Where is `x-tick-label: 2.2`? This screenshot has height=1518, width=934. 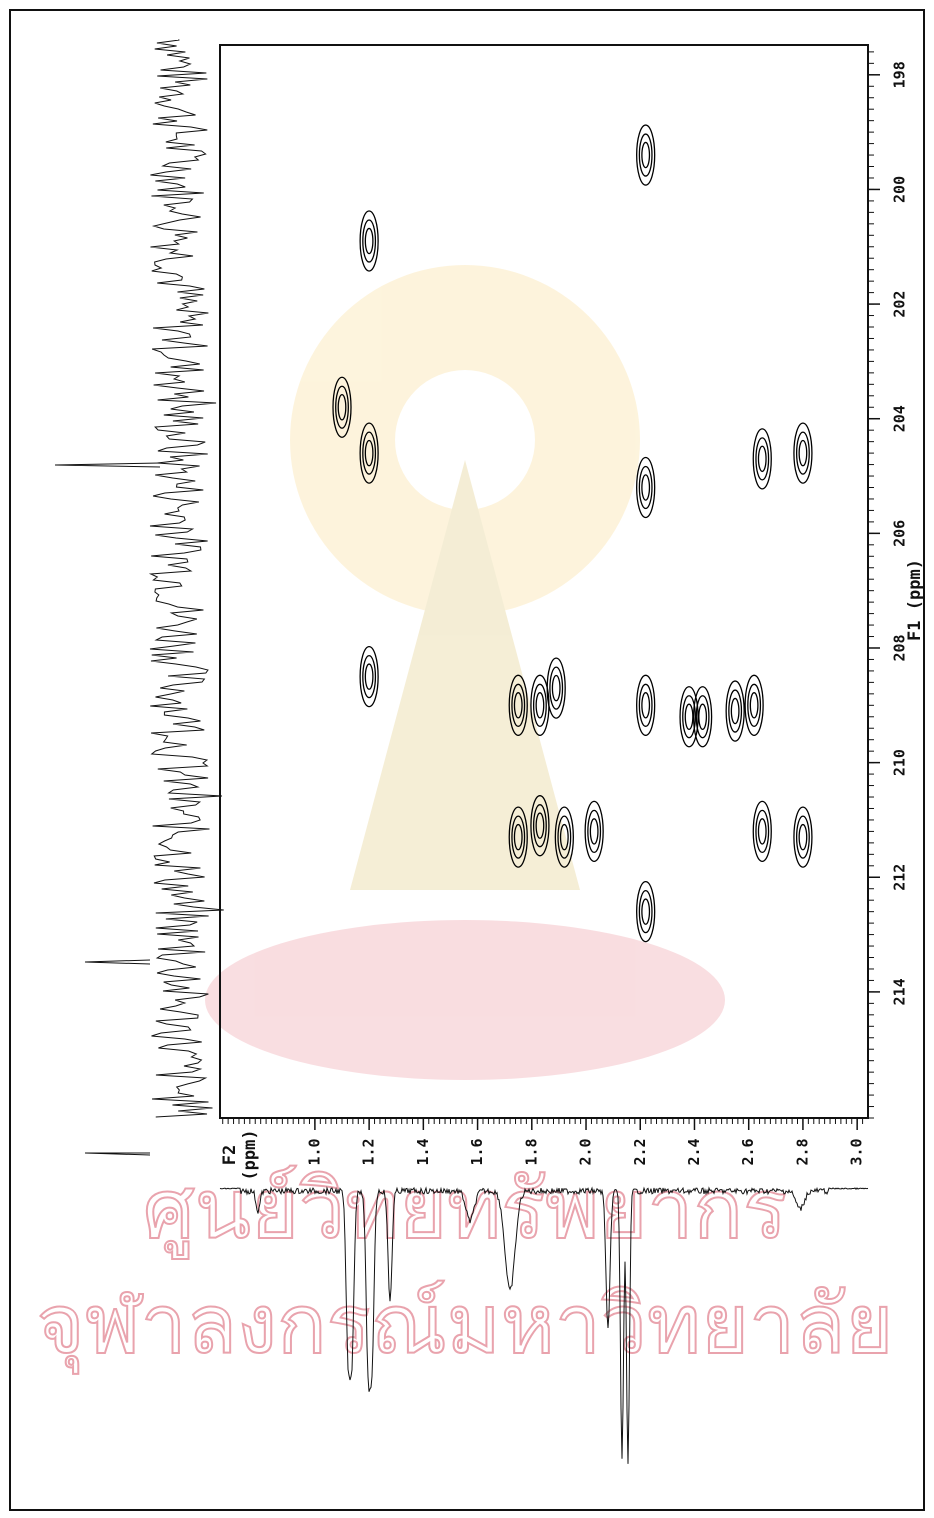 x-tick-label: 2.2 is located at coordinates (640, 1151).